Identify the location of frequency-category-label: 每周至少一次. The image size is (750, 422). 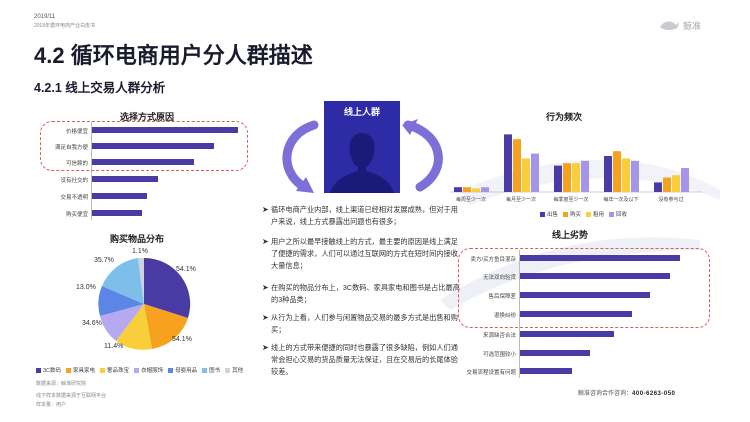
(470, 200).